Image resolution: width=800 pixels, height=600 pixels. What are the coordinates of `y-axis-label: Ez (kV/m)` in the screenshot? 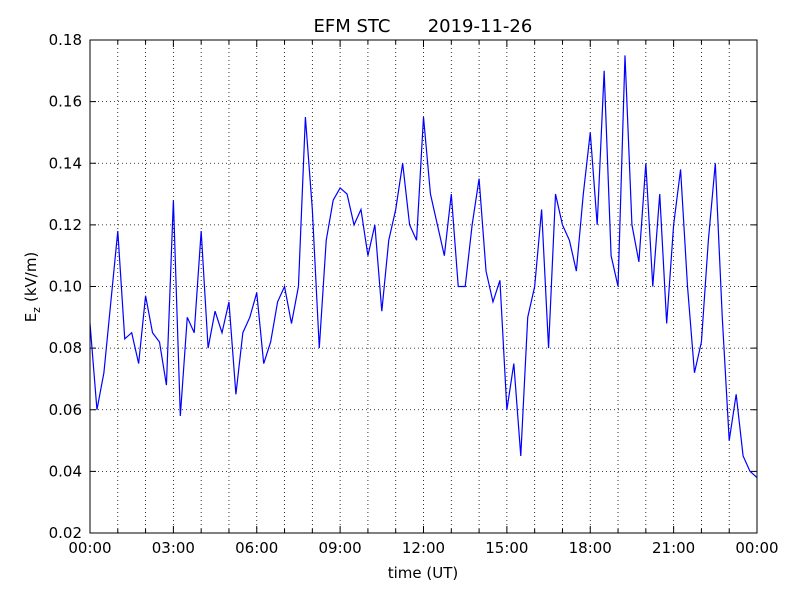 It's located at (32, 287).